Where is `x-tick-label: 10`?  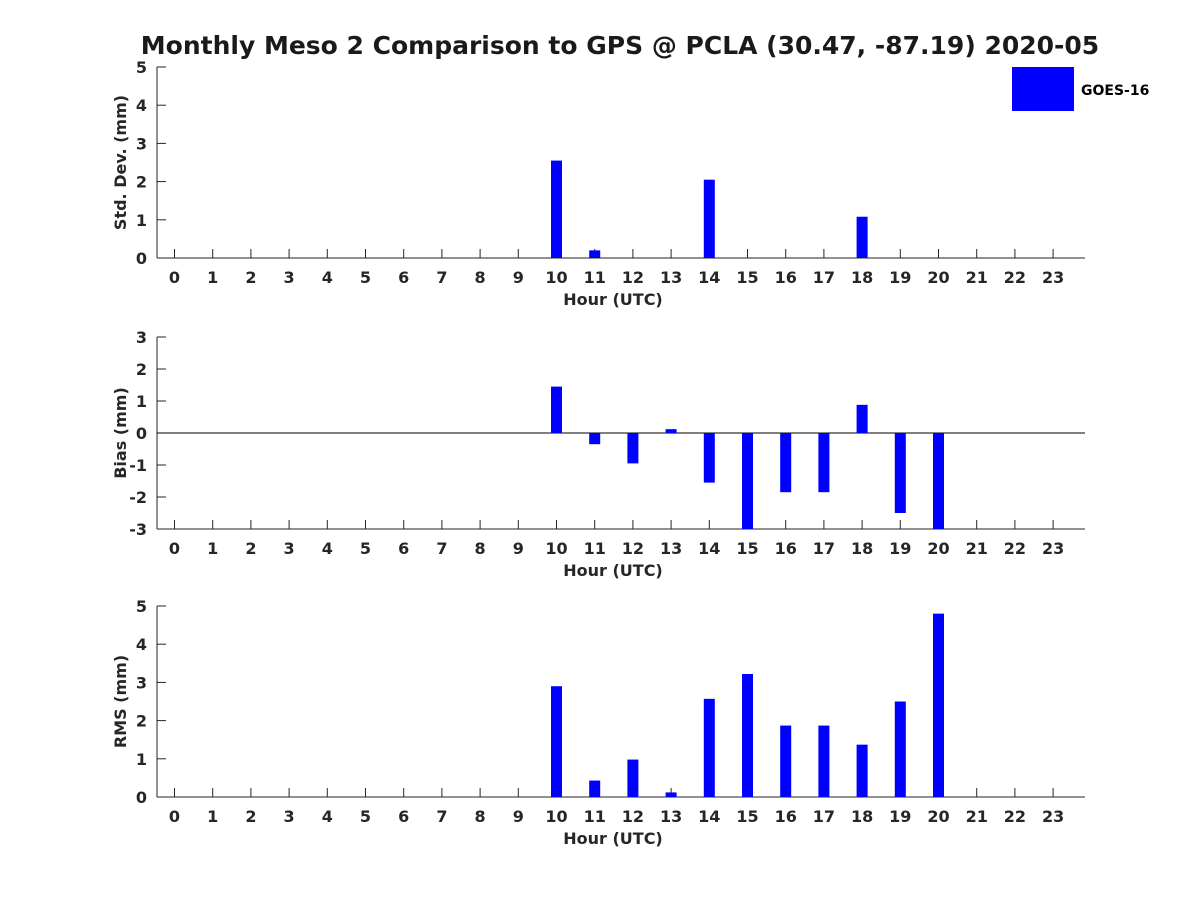
x-tick-label: 10 is located at coordinates (556, 548).